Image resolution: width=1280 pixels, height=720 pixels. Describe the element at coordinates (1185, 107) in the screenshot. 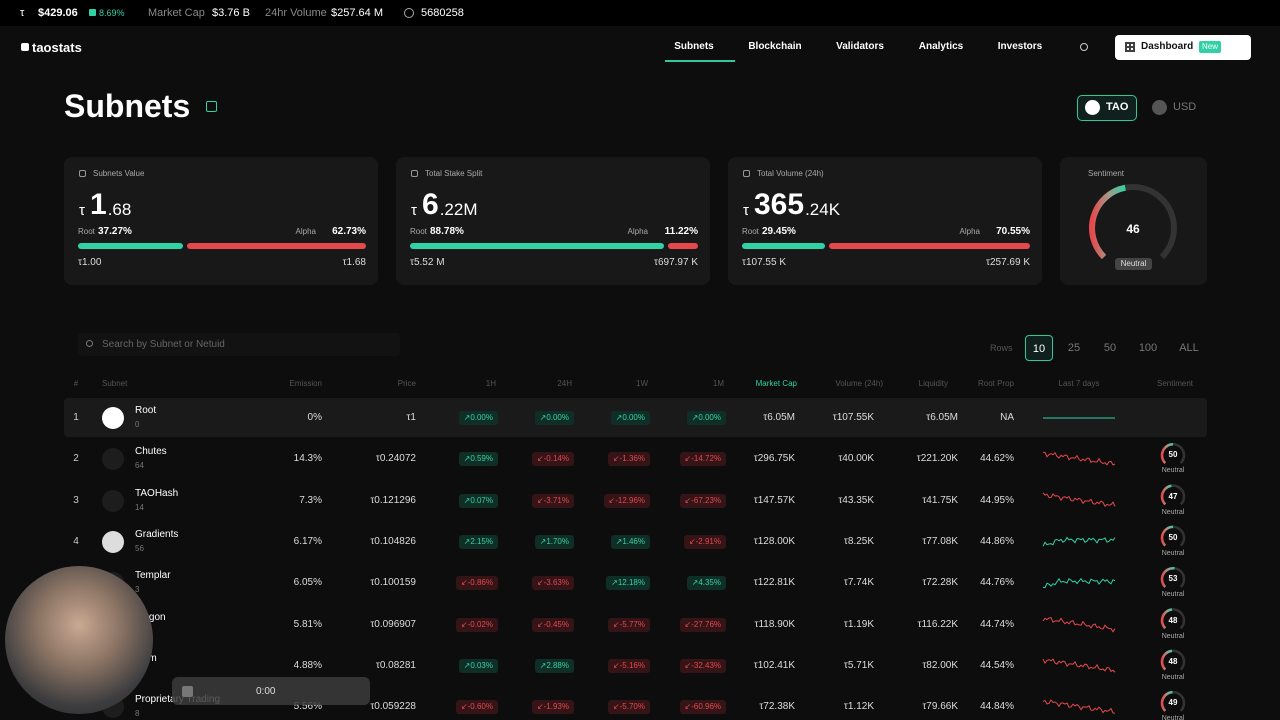

I see `currency-label: USD` at that location.